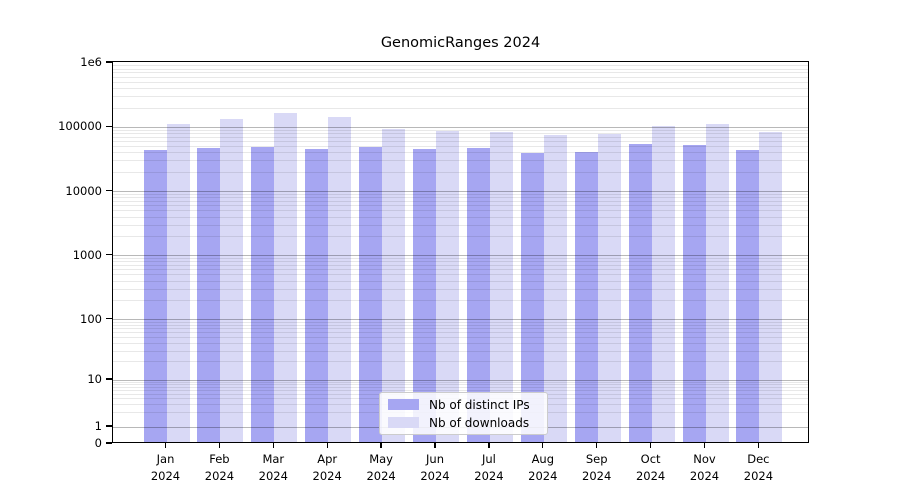  What do you see at coordinates (381, 467) in the screenshot?
I see `x-axis-tick-label: May 2024` at bounding box center [381, 467].